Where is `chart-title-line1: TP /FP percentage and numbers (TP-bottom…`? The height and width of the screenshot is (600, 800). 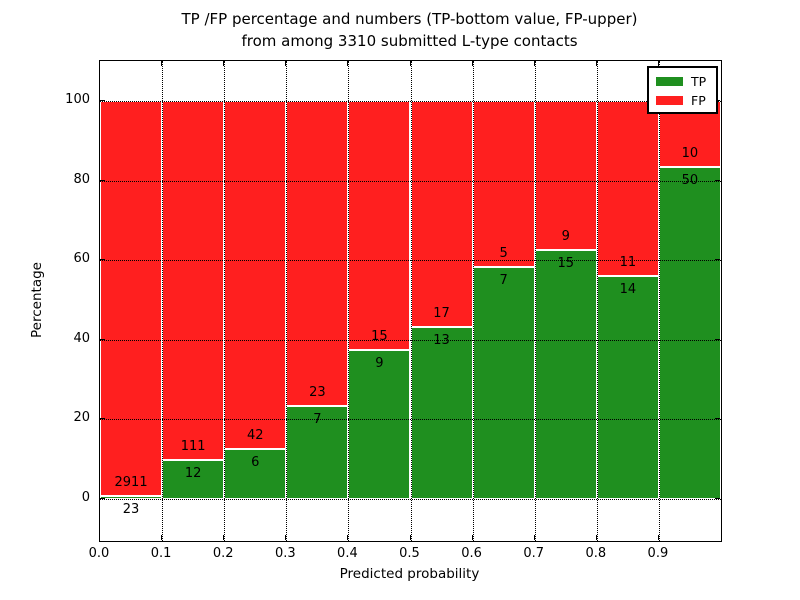 chart-title-line1: TP /FP percentage and numbers (TP-bottom… is located at coordinates (409, 19).